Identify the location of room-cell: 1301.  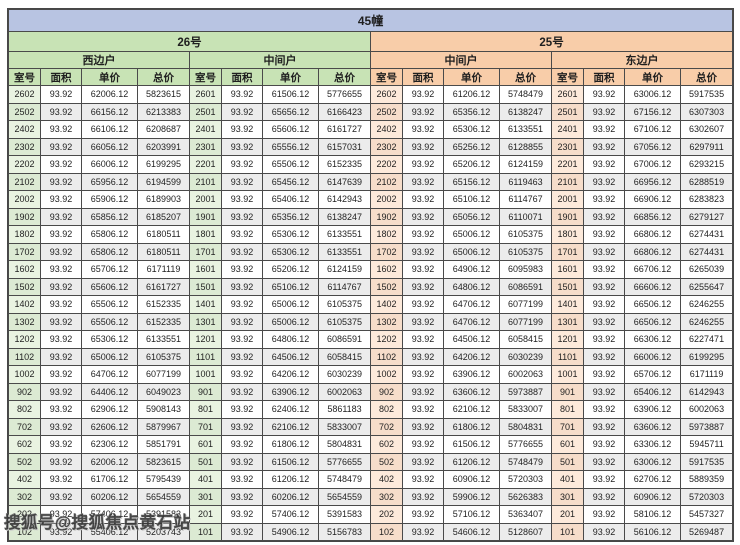
(567, 321).